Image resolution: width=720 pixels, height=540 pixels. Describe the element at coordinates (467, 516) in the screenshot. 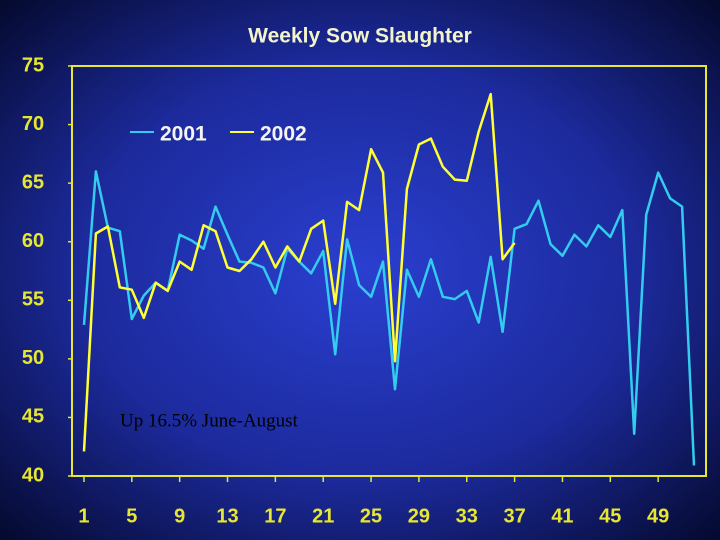

I see `x-tick-label: 33` at that location.